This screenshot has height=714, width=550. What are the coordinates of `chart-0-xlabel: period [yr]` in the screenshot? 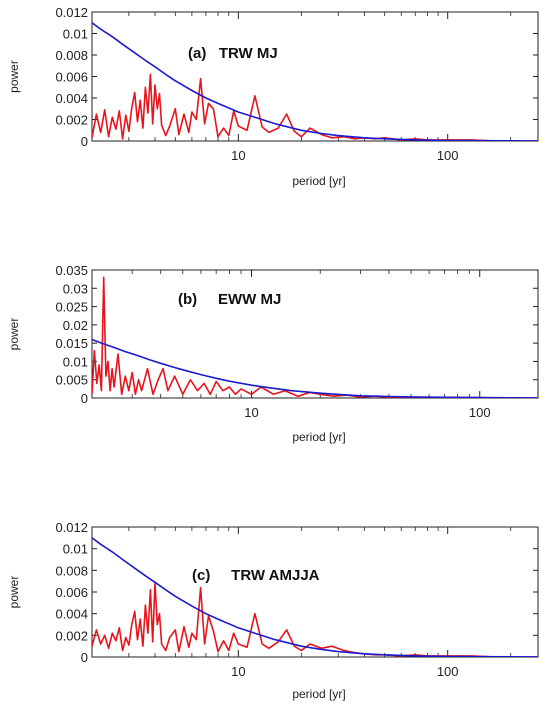 It's located at (318, 181).